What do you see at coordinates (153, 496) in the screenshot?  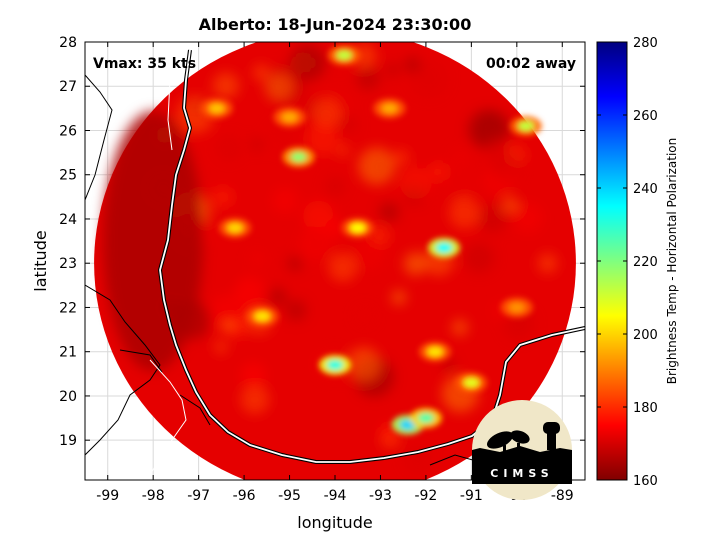 I see `x-tick-label: -98` at bounding box center [153, 496].